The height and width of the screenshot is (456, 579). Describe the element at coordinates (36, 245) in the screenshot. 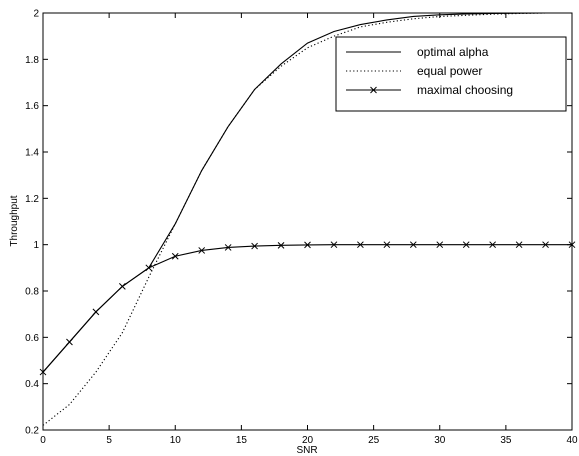

I see `y-tick-label-4: 1` at that location.